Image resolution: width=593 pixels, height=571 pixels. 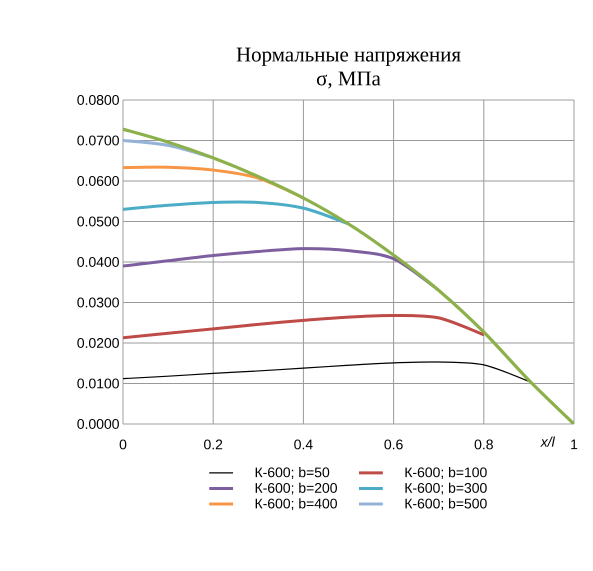 I want to click on y-tick-label: 0.0600, so click(x=98, y=181).